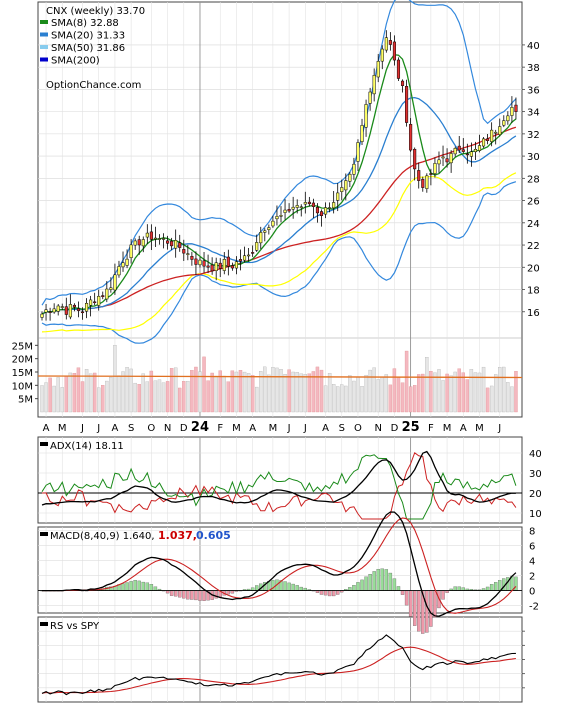  Describe the element at coordinates (44, 22) in the screenshot. I see `legend-swatch` at that location.